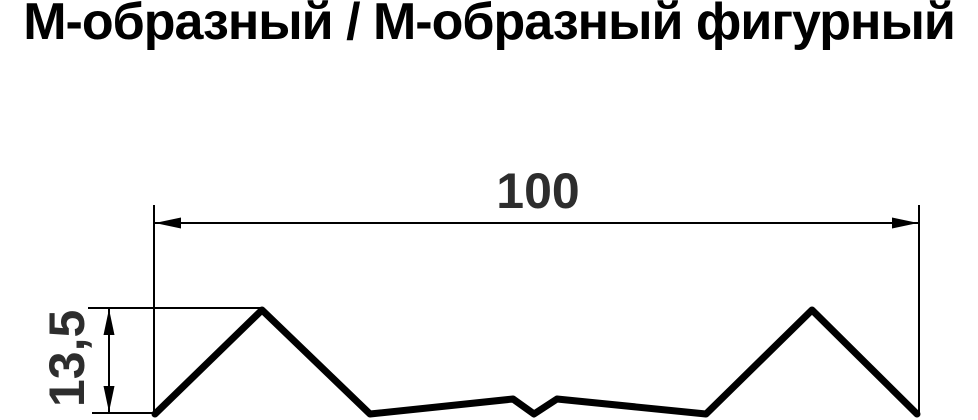 Image resolution: width=978 pixels, height=420 pixels. Describe the element at coordinates (168, 223) in the screenshot. I see `width-arrow-left-icon` at that location.